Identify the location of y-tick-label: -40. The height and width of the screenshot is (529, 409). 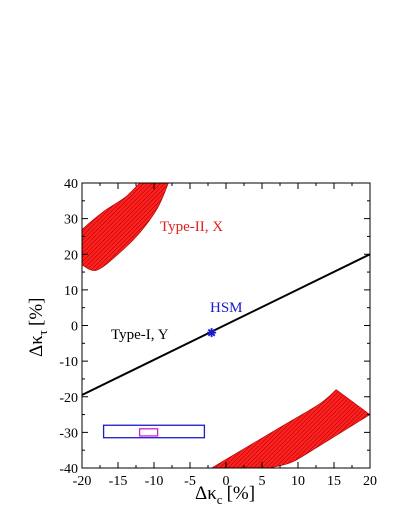
(68, 469).